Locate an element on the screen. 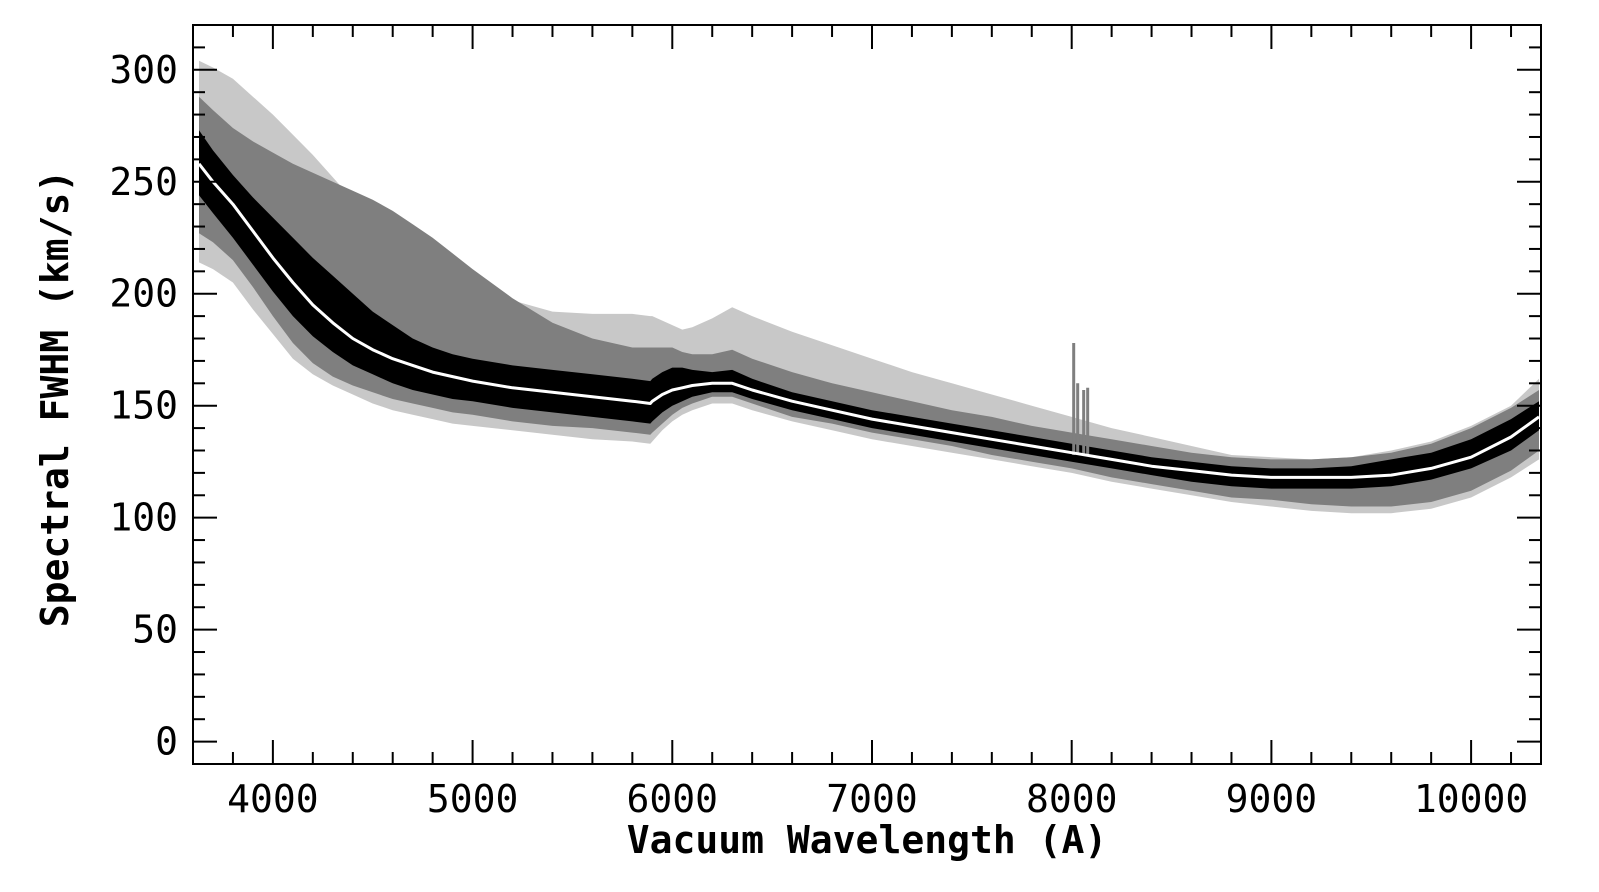  y-axis-label: Spectral FWHM (km/s) is located at coordinates (55, 399).